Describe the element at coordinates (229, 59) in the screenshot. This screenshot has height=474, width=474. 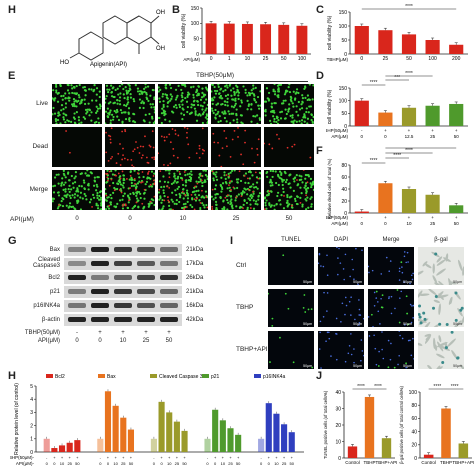
I see `x-tick-label: 1` at that location.